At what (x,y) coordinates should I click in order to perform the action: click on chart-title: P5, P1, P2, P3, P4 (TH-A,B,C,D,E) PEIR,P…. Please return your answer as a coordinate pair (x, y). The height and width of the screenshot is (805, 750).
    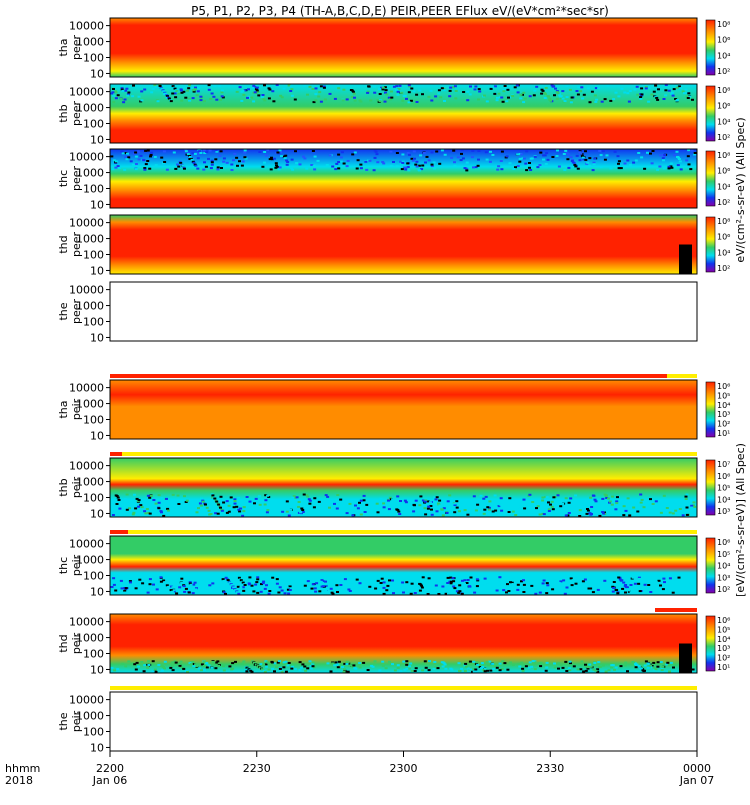
    Looking at the image, I should click on (400, 11).